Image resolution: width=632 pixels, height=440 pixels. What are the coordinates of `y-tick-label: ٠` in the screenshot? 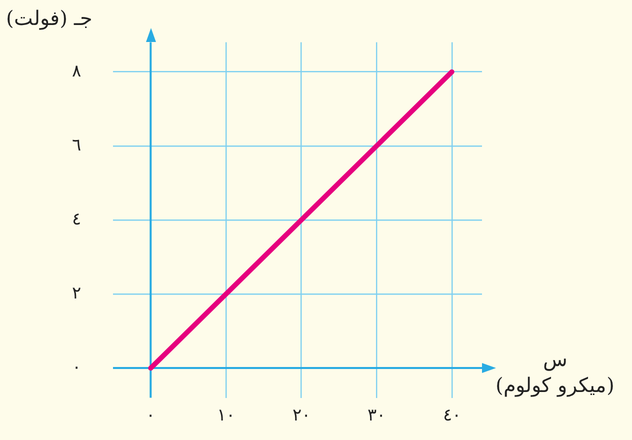 It's located at (76, 368).